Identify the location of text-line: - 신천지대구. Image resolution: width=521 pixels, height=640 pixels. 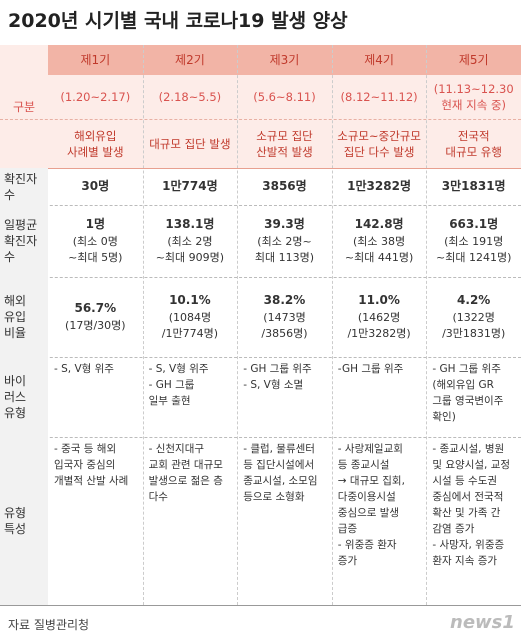
(176, 449).